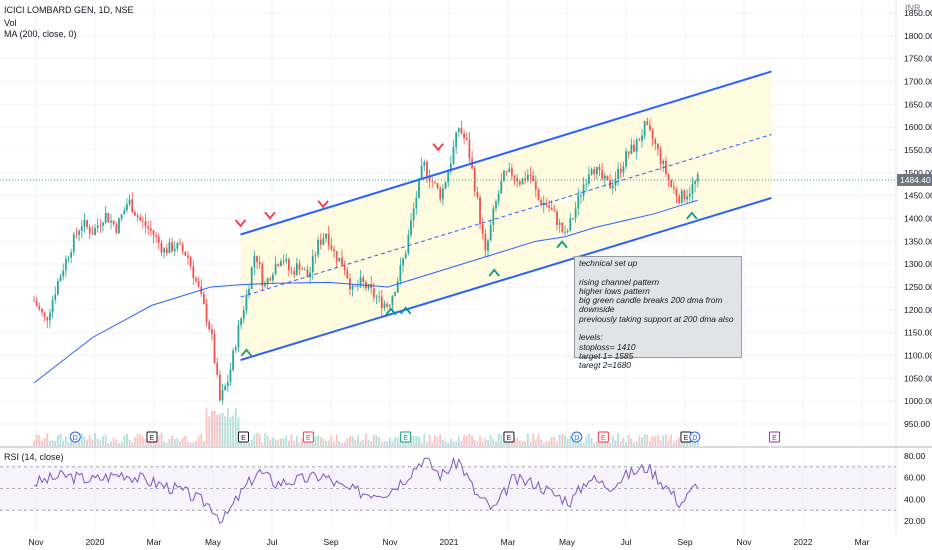 The image size is (932, 550). Describe the element at coordinates (10, 23) in the screenshot. I see `volume-label: Vol` at that location.